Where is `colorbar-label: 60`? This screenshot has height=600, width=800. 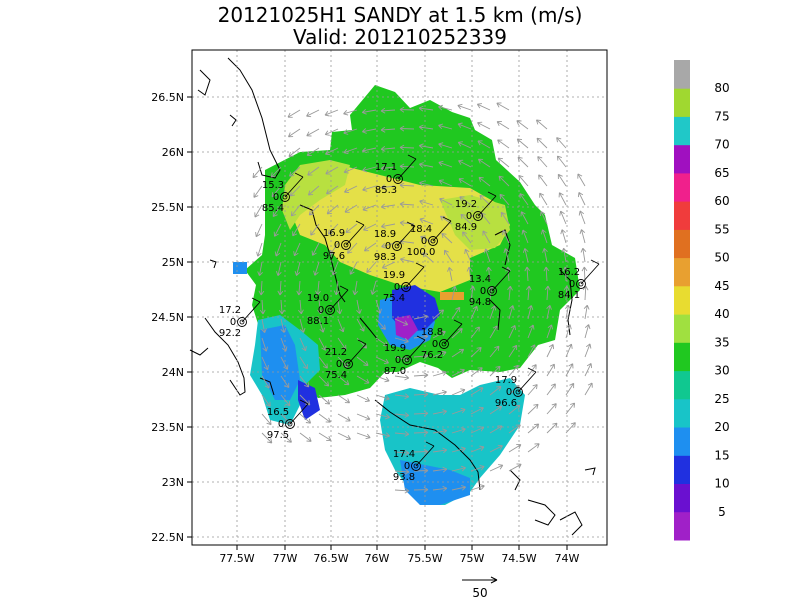
colorbar-label: 60 is located at coordinates (721, 201).